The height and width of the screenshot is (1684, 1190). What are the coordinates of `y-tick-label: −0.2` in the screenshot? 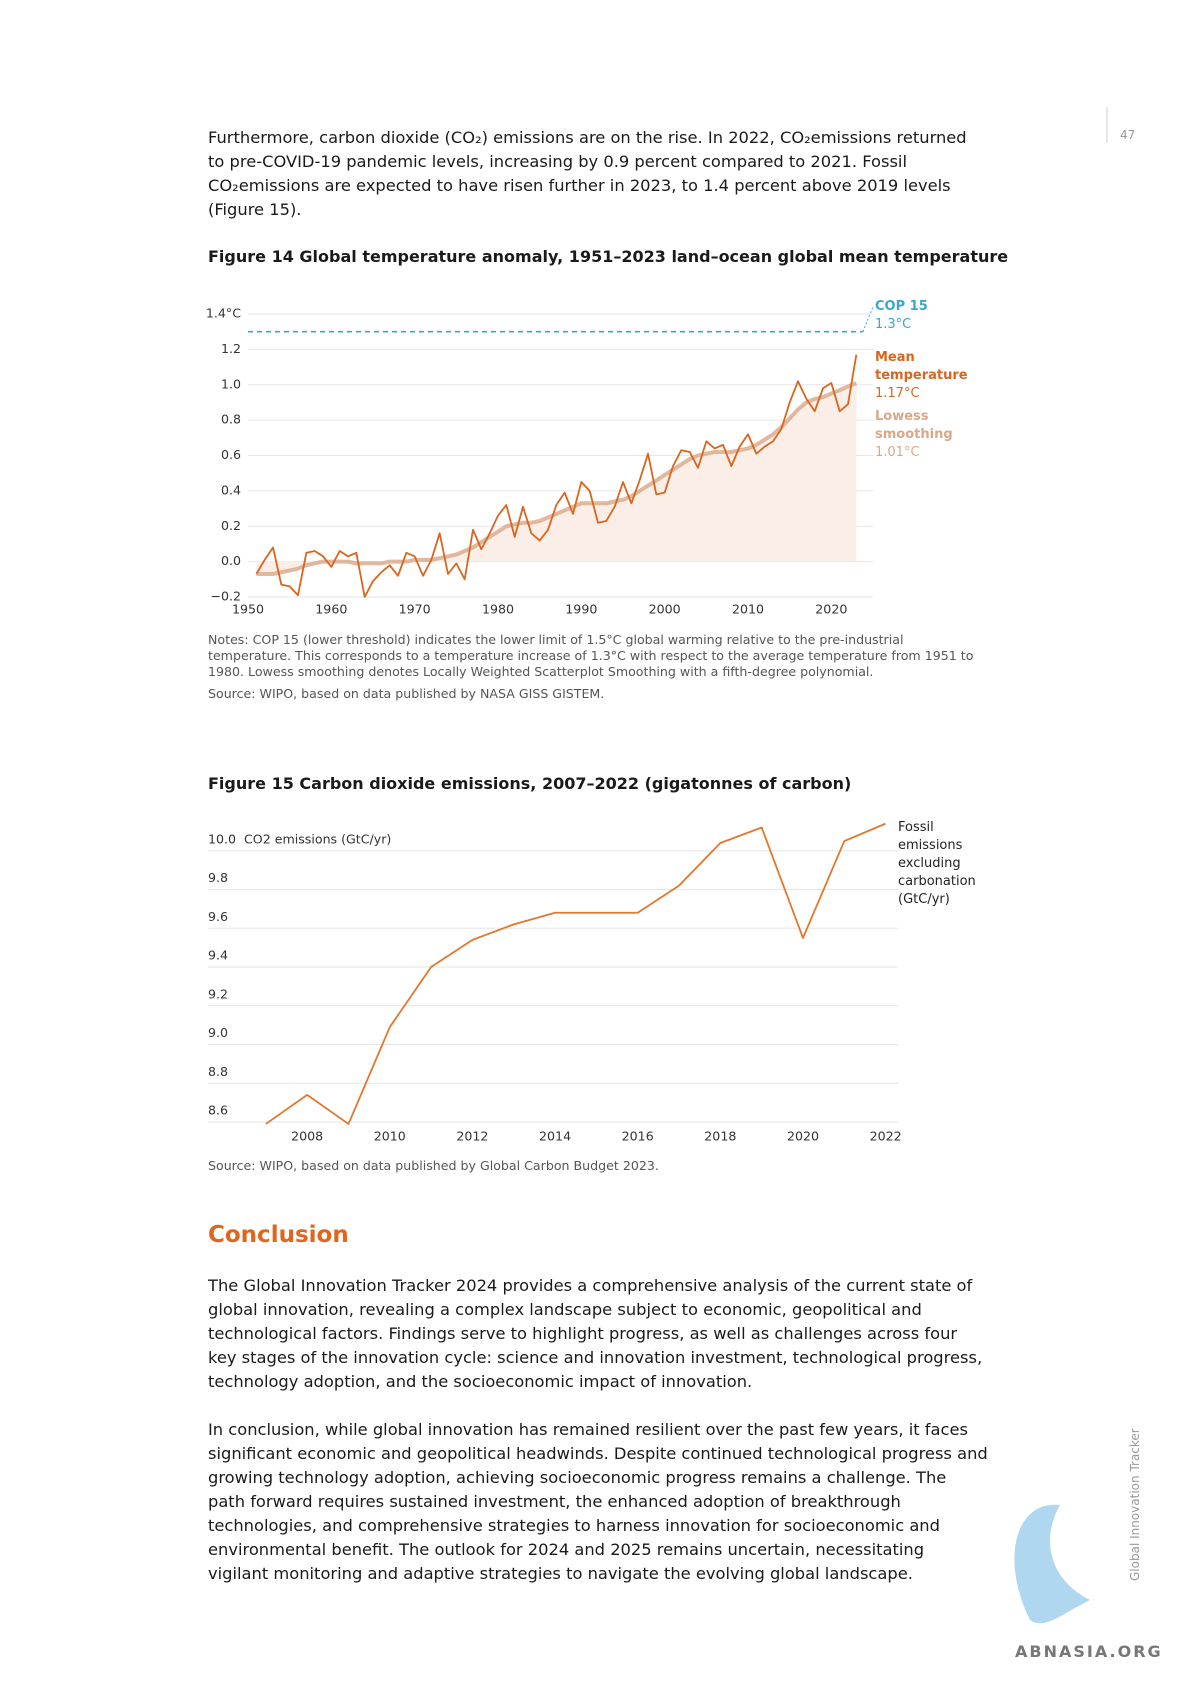 It's located at (225, 596).